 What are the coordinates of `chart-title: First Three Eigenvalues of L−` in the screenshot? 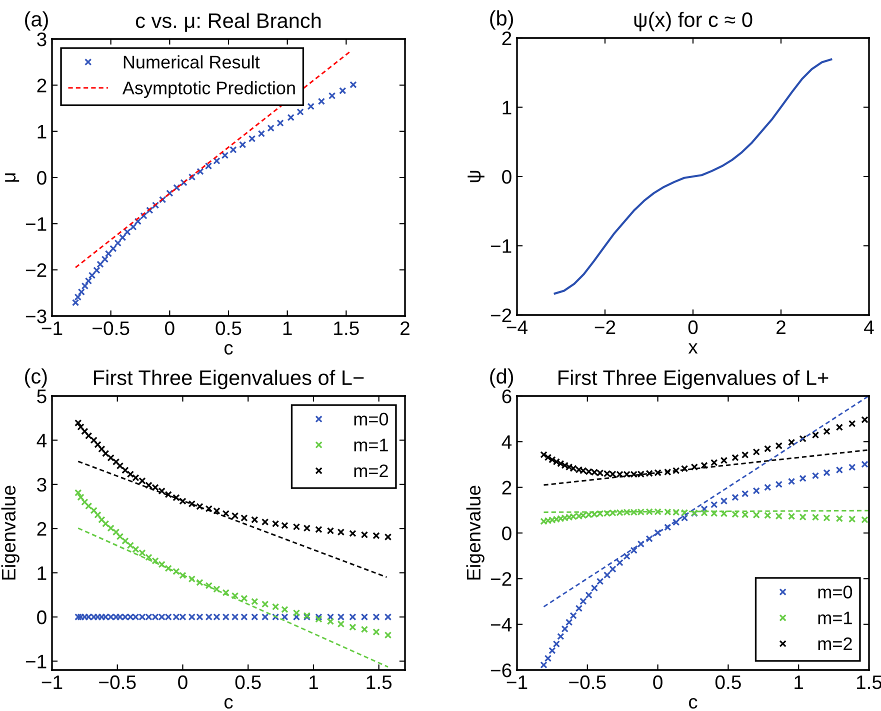 It's located at (229, 380).